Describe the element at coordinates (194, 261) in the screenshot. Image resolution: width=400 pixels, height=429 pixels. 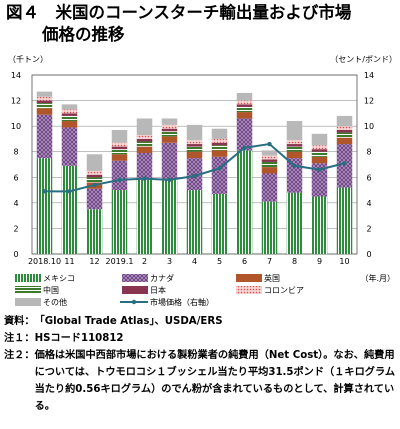
I see `x-tick-label: 4` at that location.